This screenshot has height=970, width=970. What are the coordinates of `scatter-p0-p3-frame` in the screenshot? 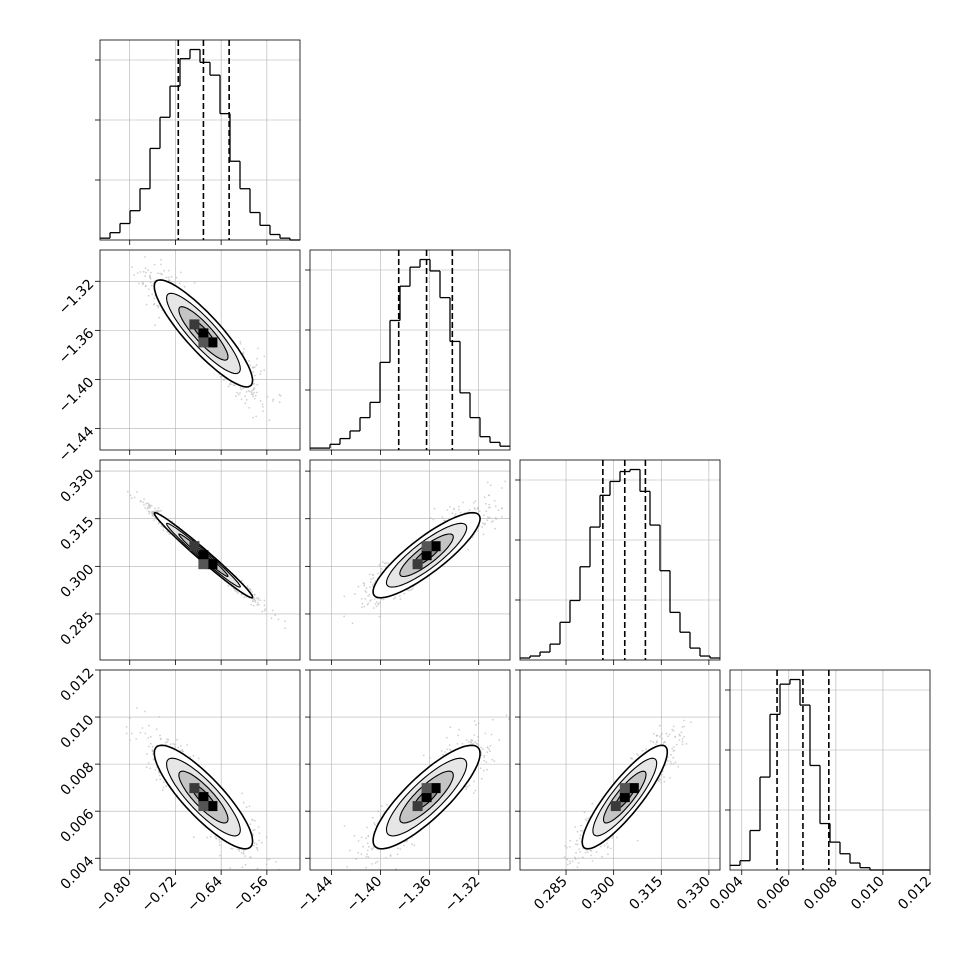 It's located at (200, 770).